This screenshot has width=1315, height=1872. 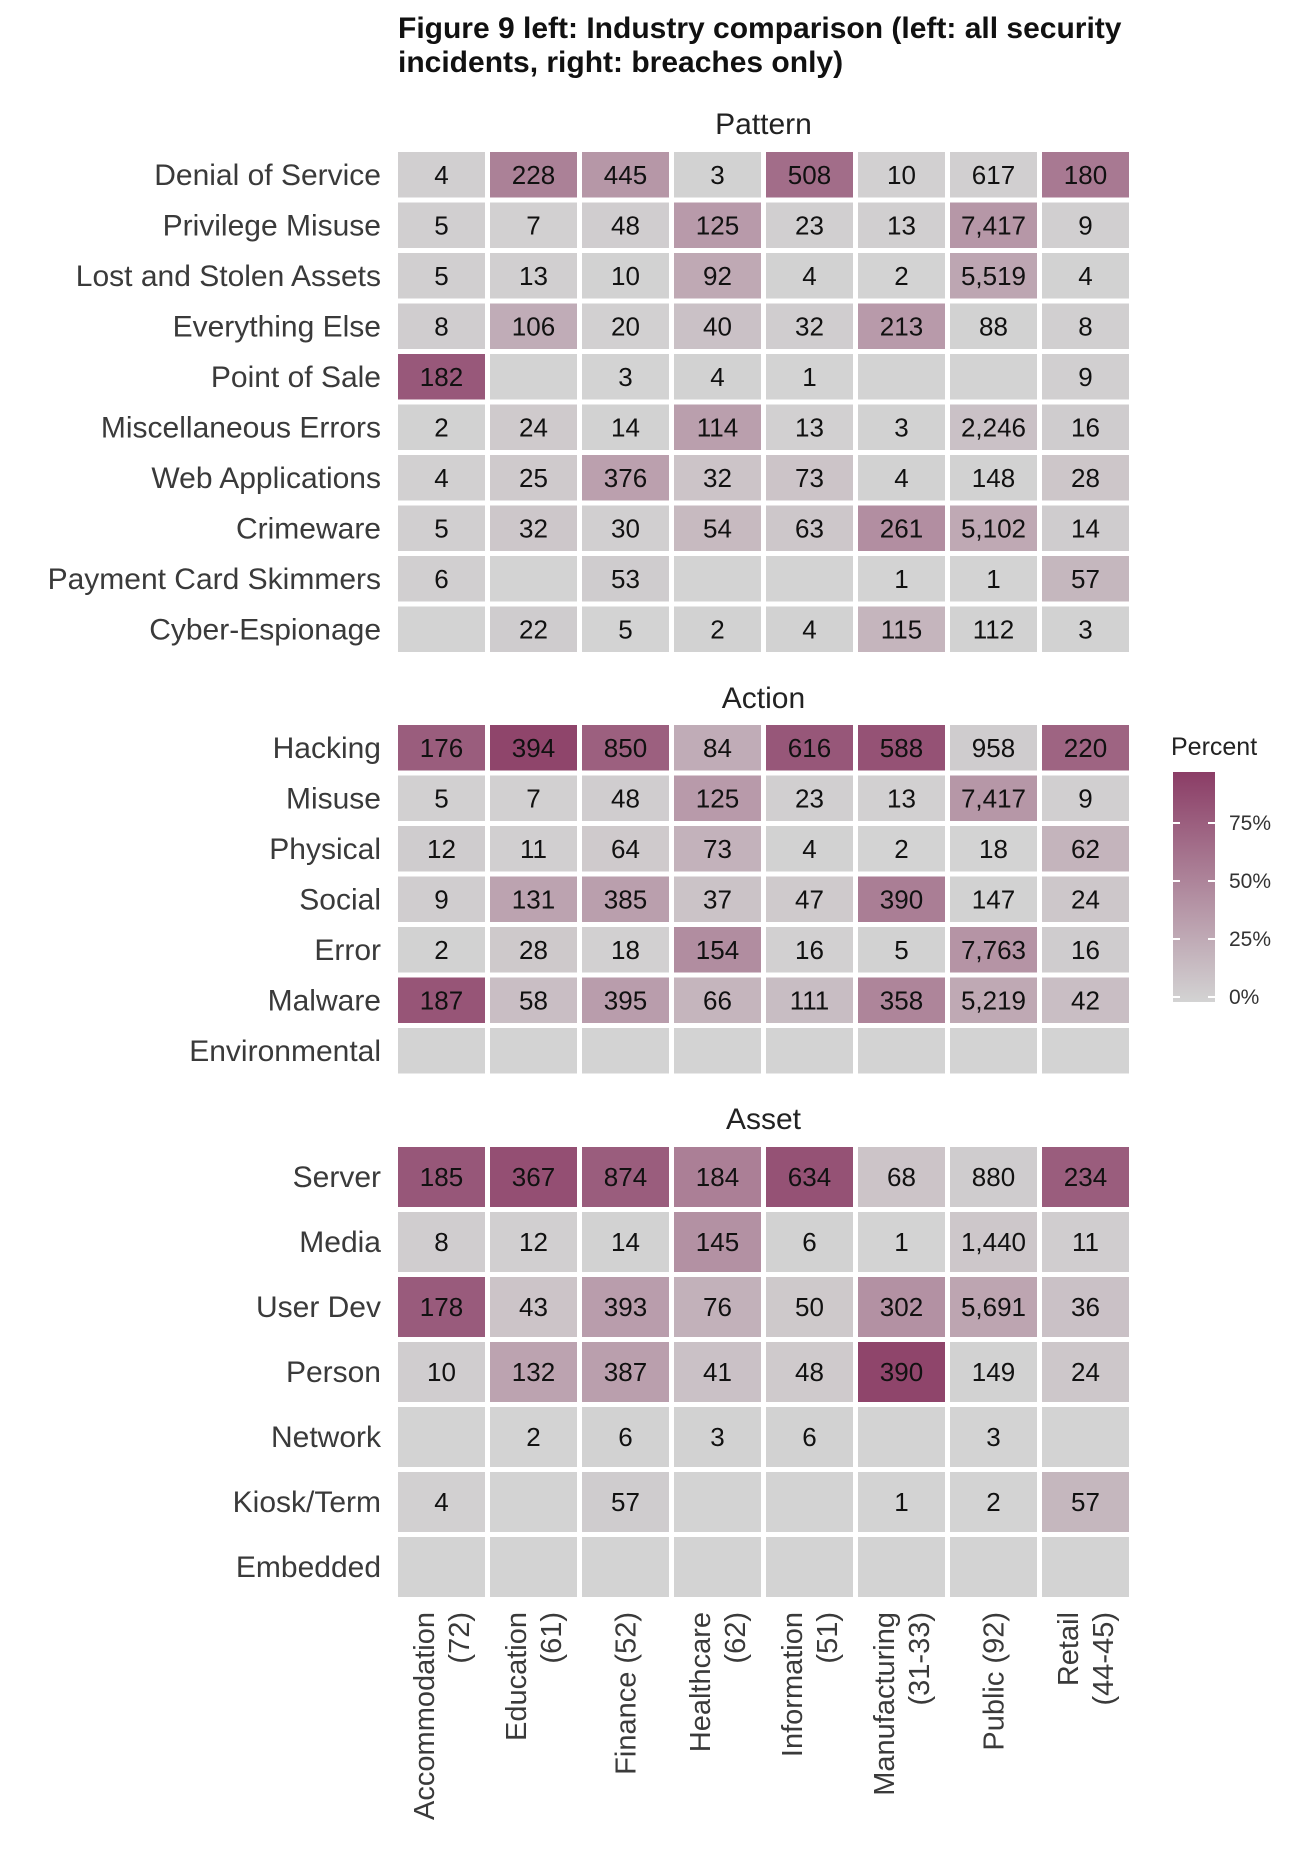 I want to click on column-label-line: (51), so click(x=828, y=1638).